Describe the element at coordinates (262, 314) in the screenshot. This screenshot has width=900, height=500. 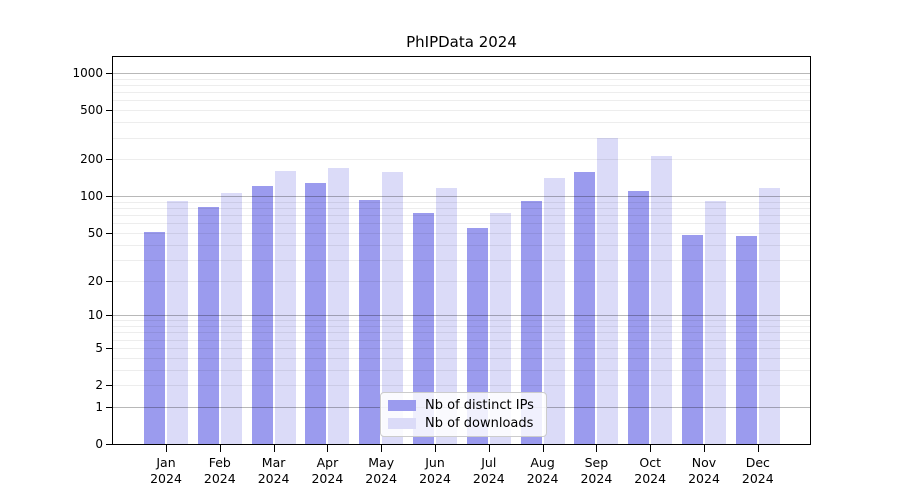
I see `bar-nb-of-distinct-ips-mar` at that location.